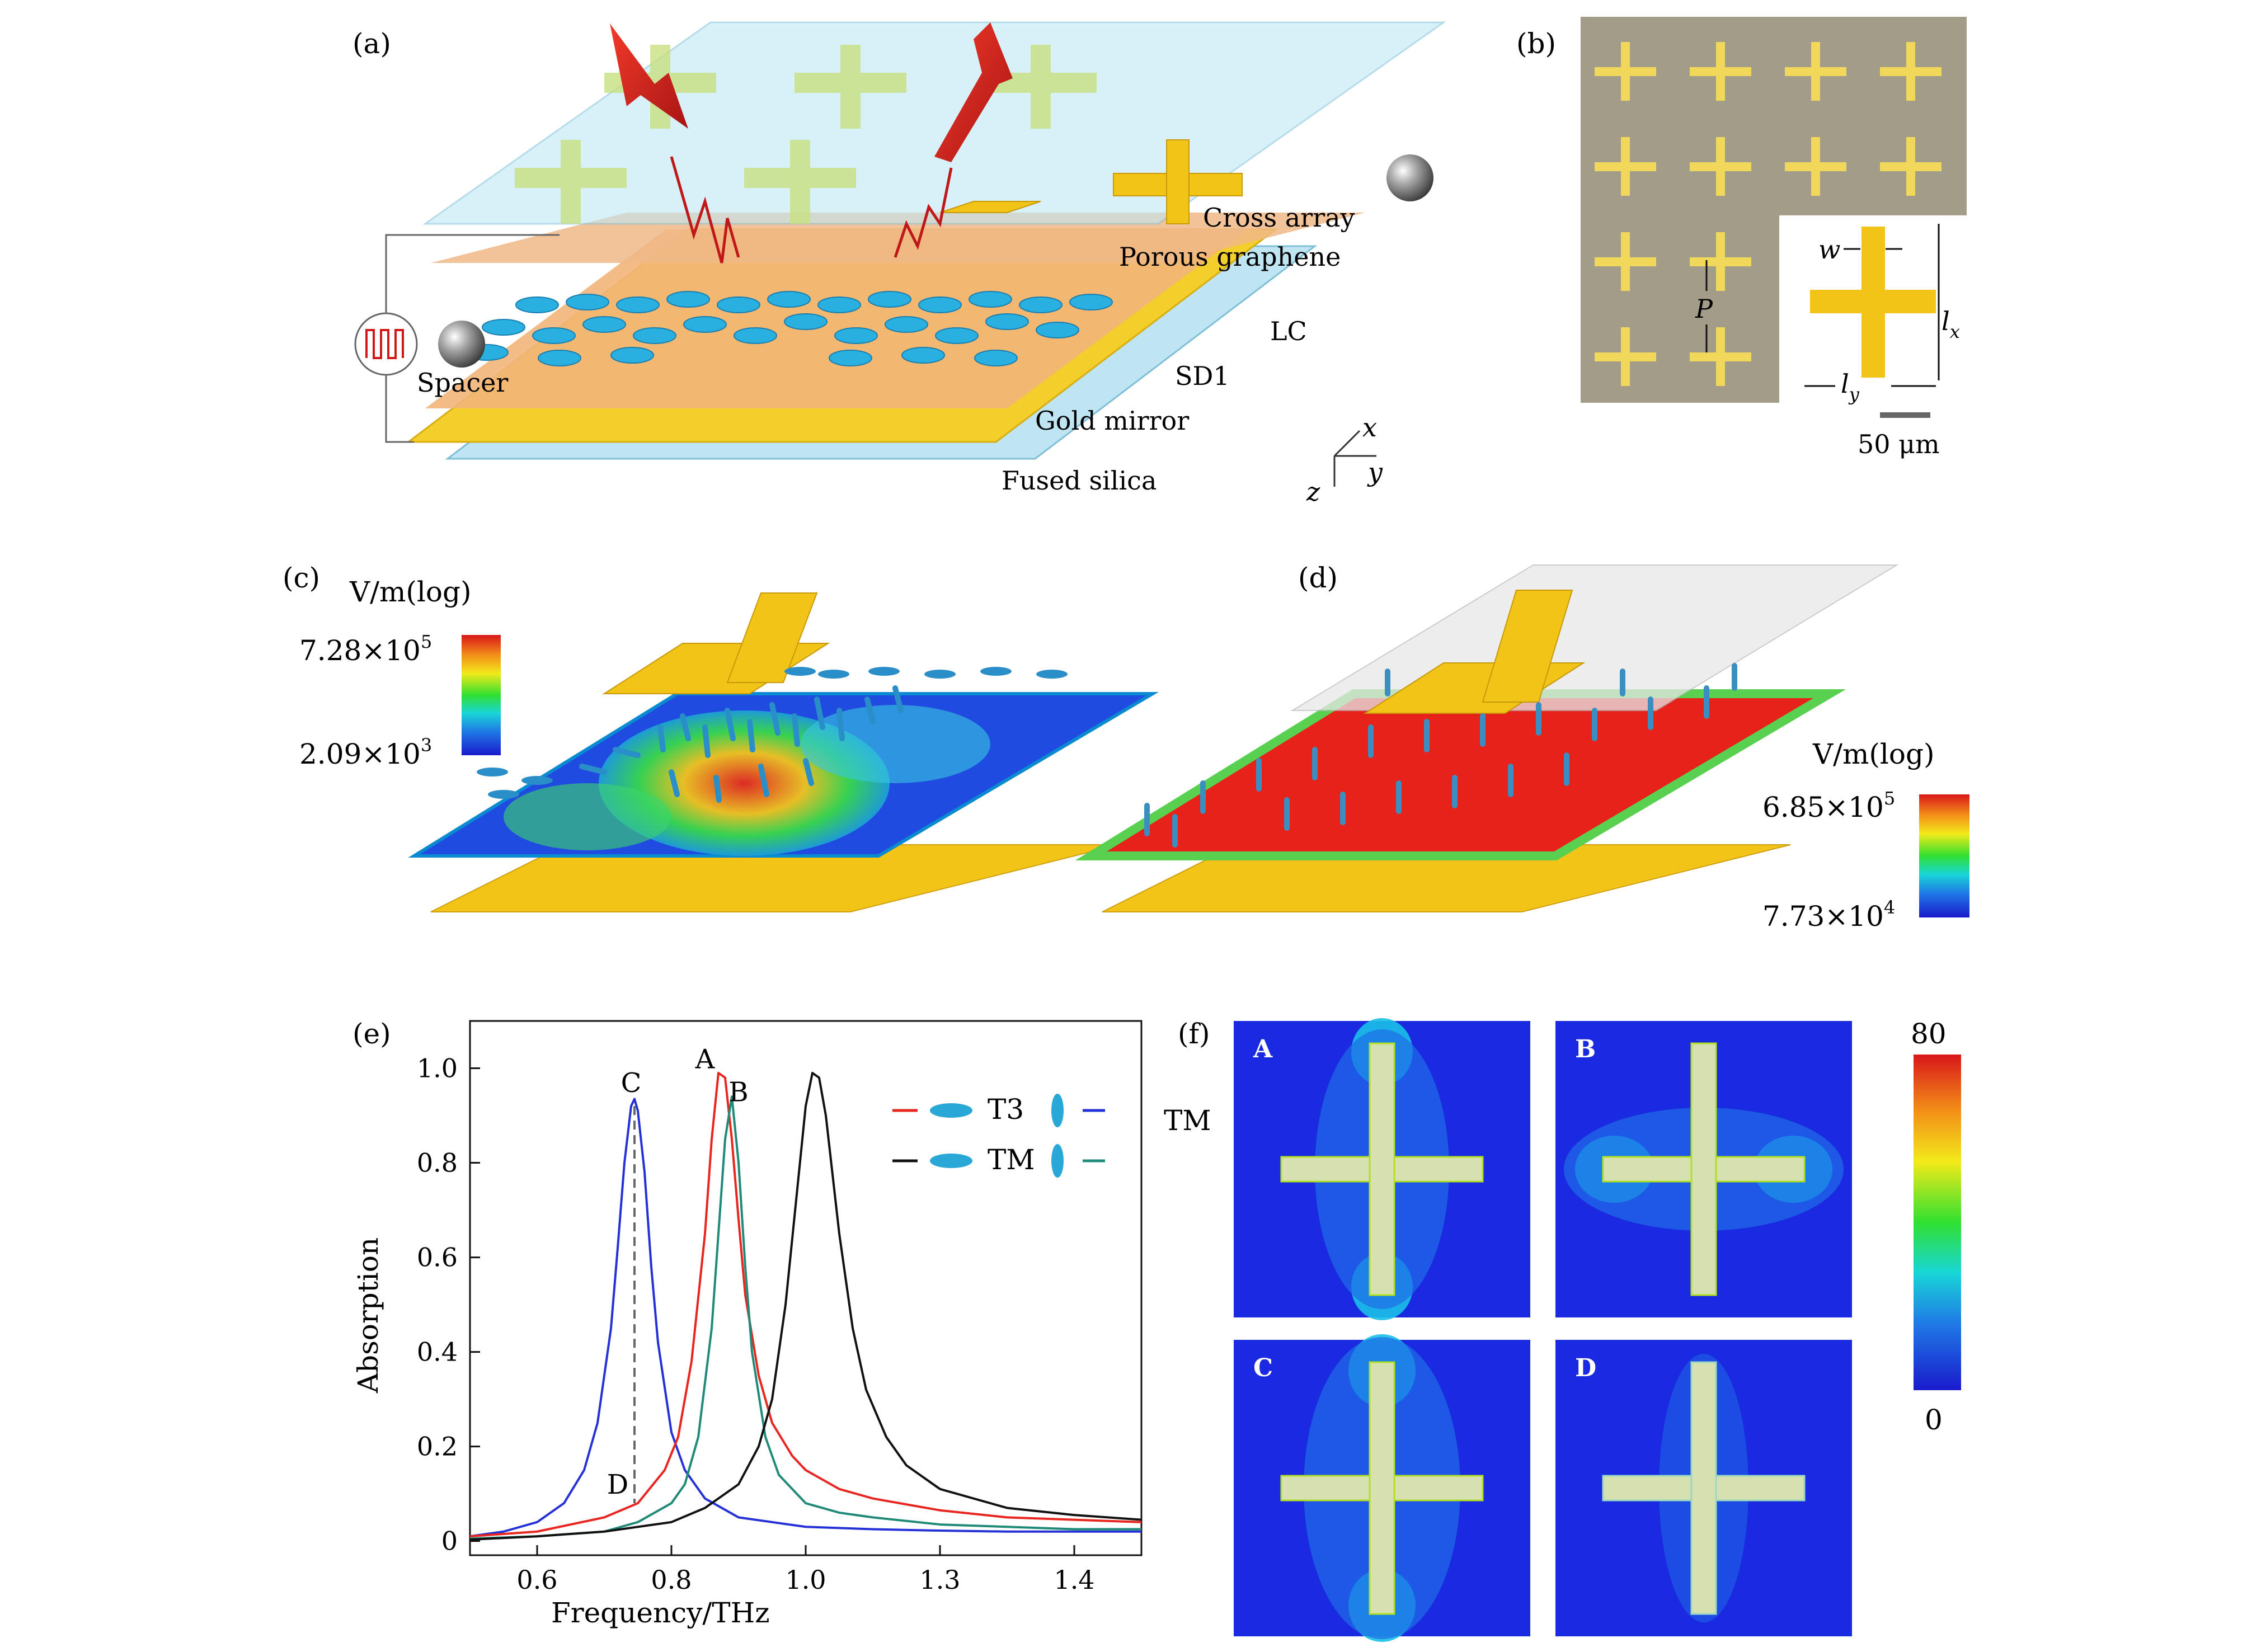  What do you see at coordinates (998, 1136) in the screenshot?
I see `chart-legend: T3 TM` at bounding box center [998, 1136].